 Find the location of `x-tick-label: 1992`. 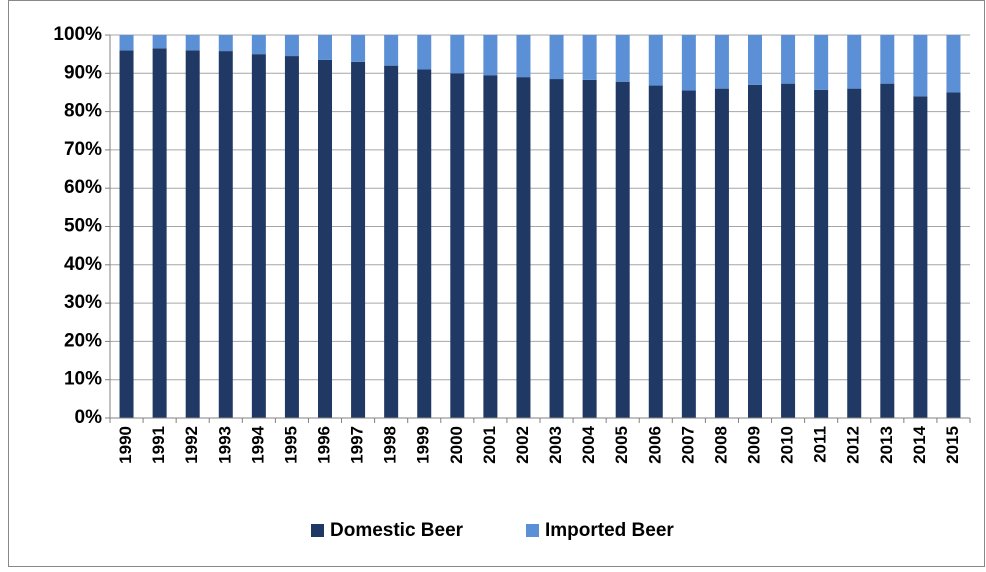

x-tick-label: 1992 is located at coordinates (191, 445).